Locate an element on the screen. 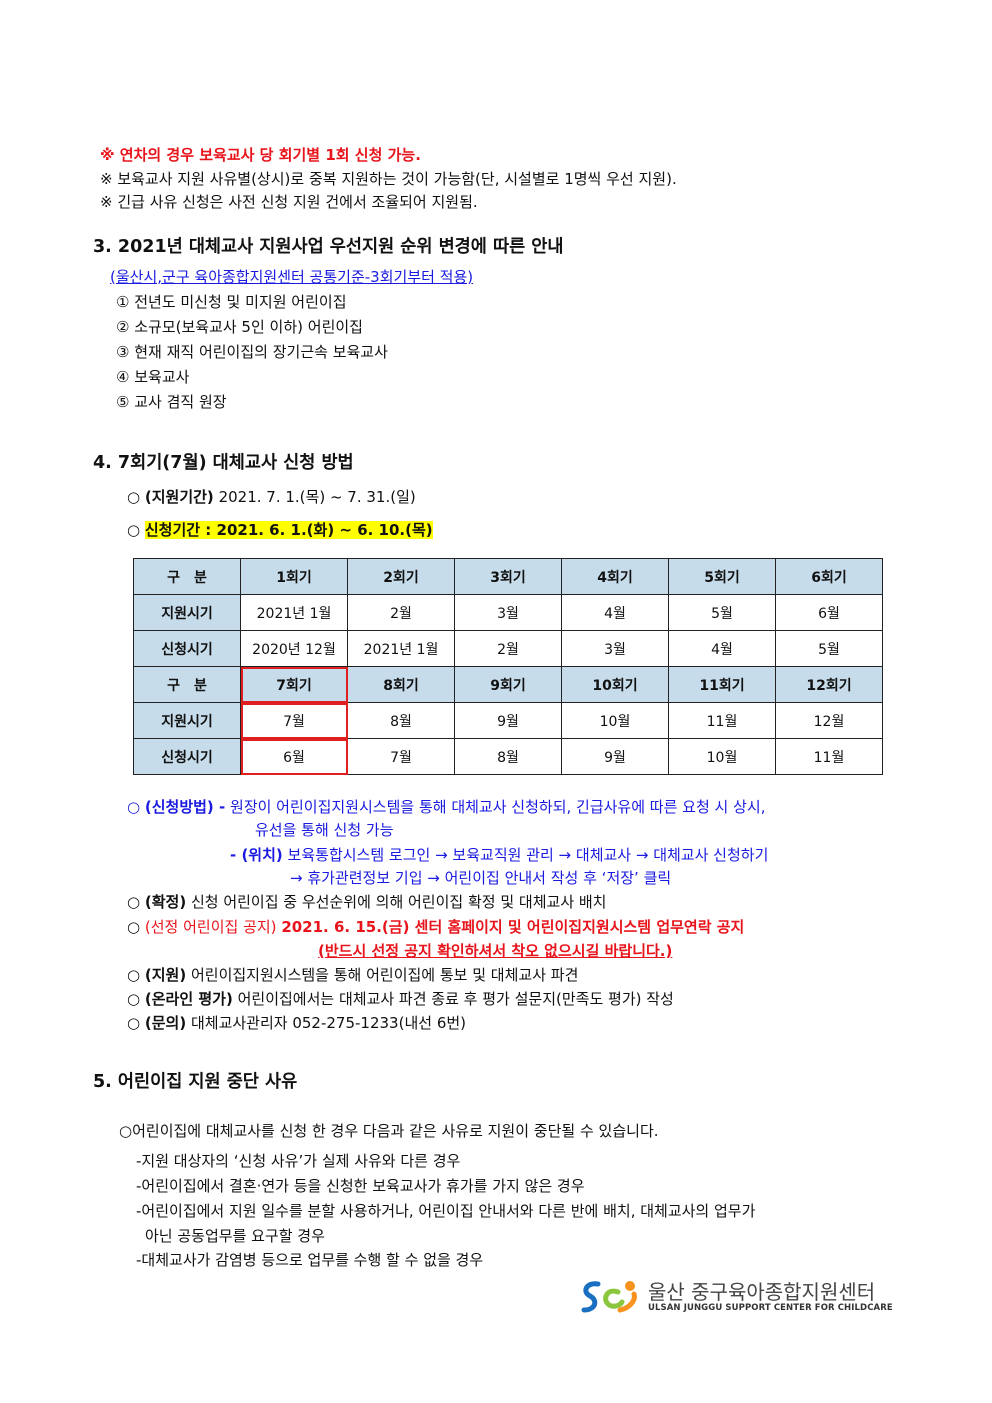  session-header-cell: 3회기 is located at coordinates (508, 576).